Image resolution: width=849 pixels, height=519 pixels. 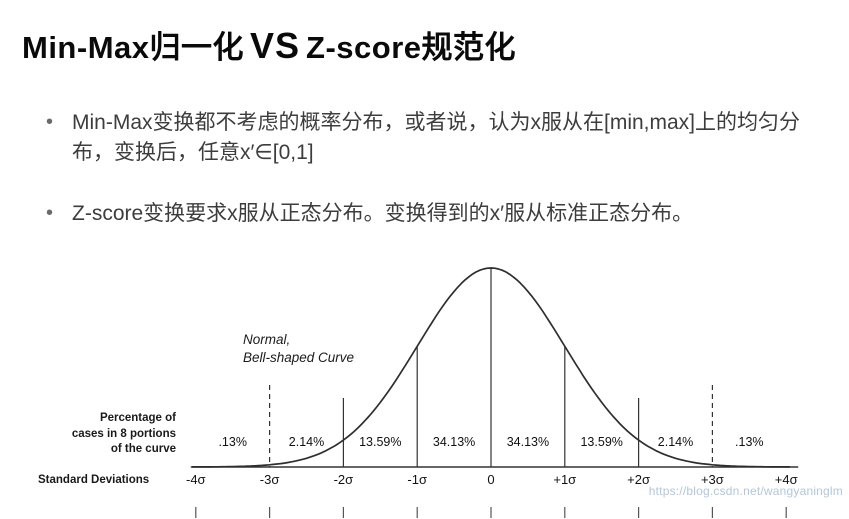 What do you see at coordinates (745, 491) in the screenshot?
I see `watermark: https://blog.csdn.net/wangyaninglm` at bounding box center [745, 491].